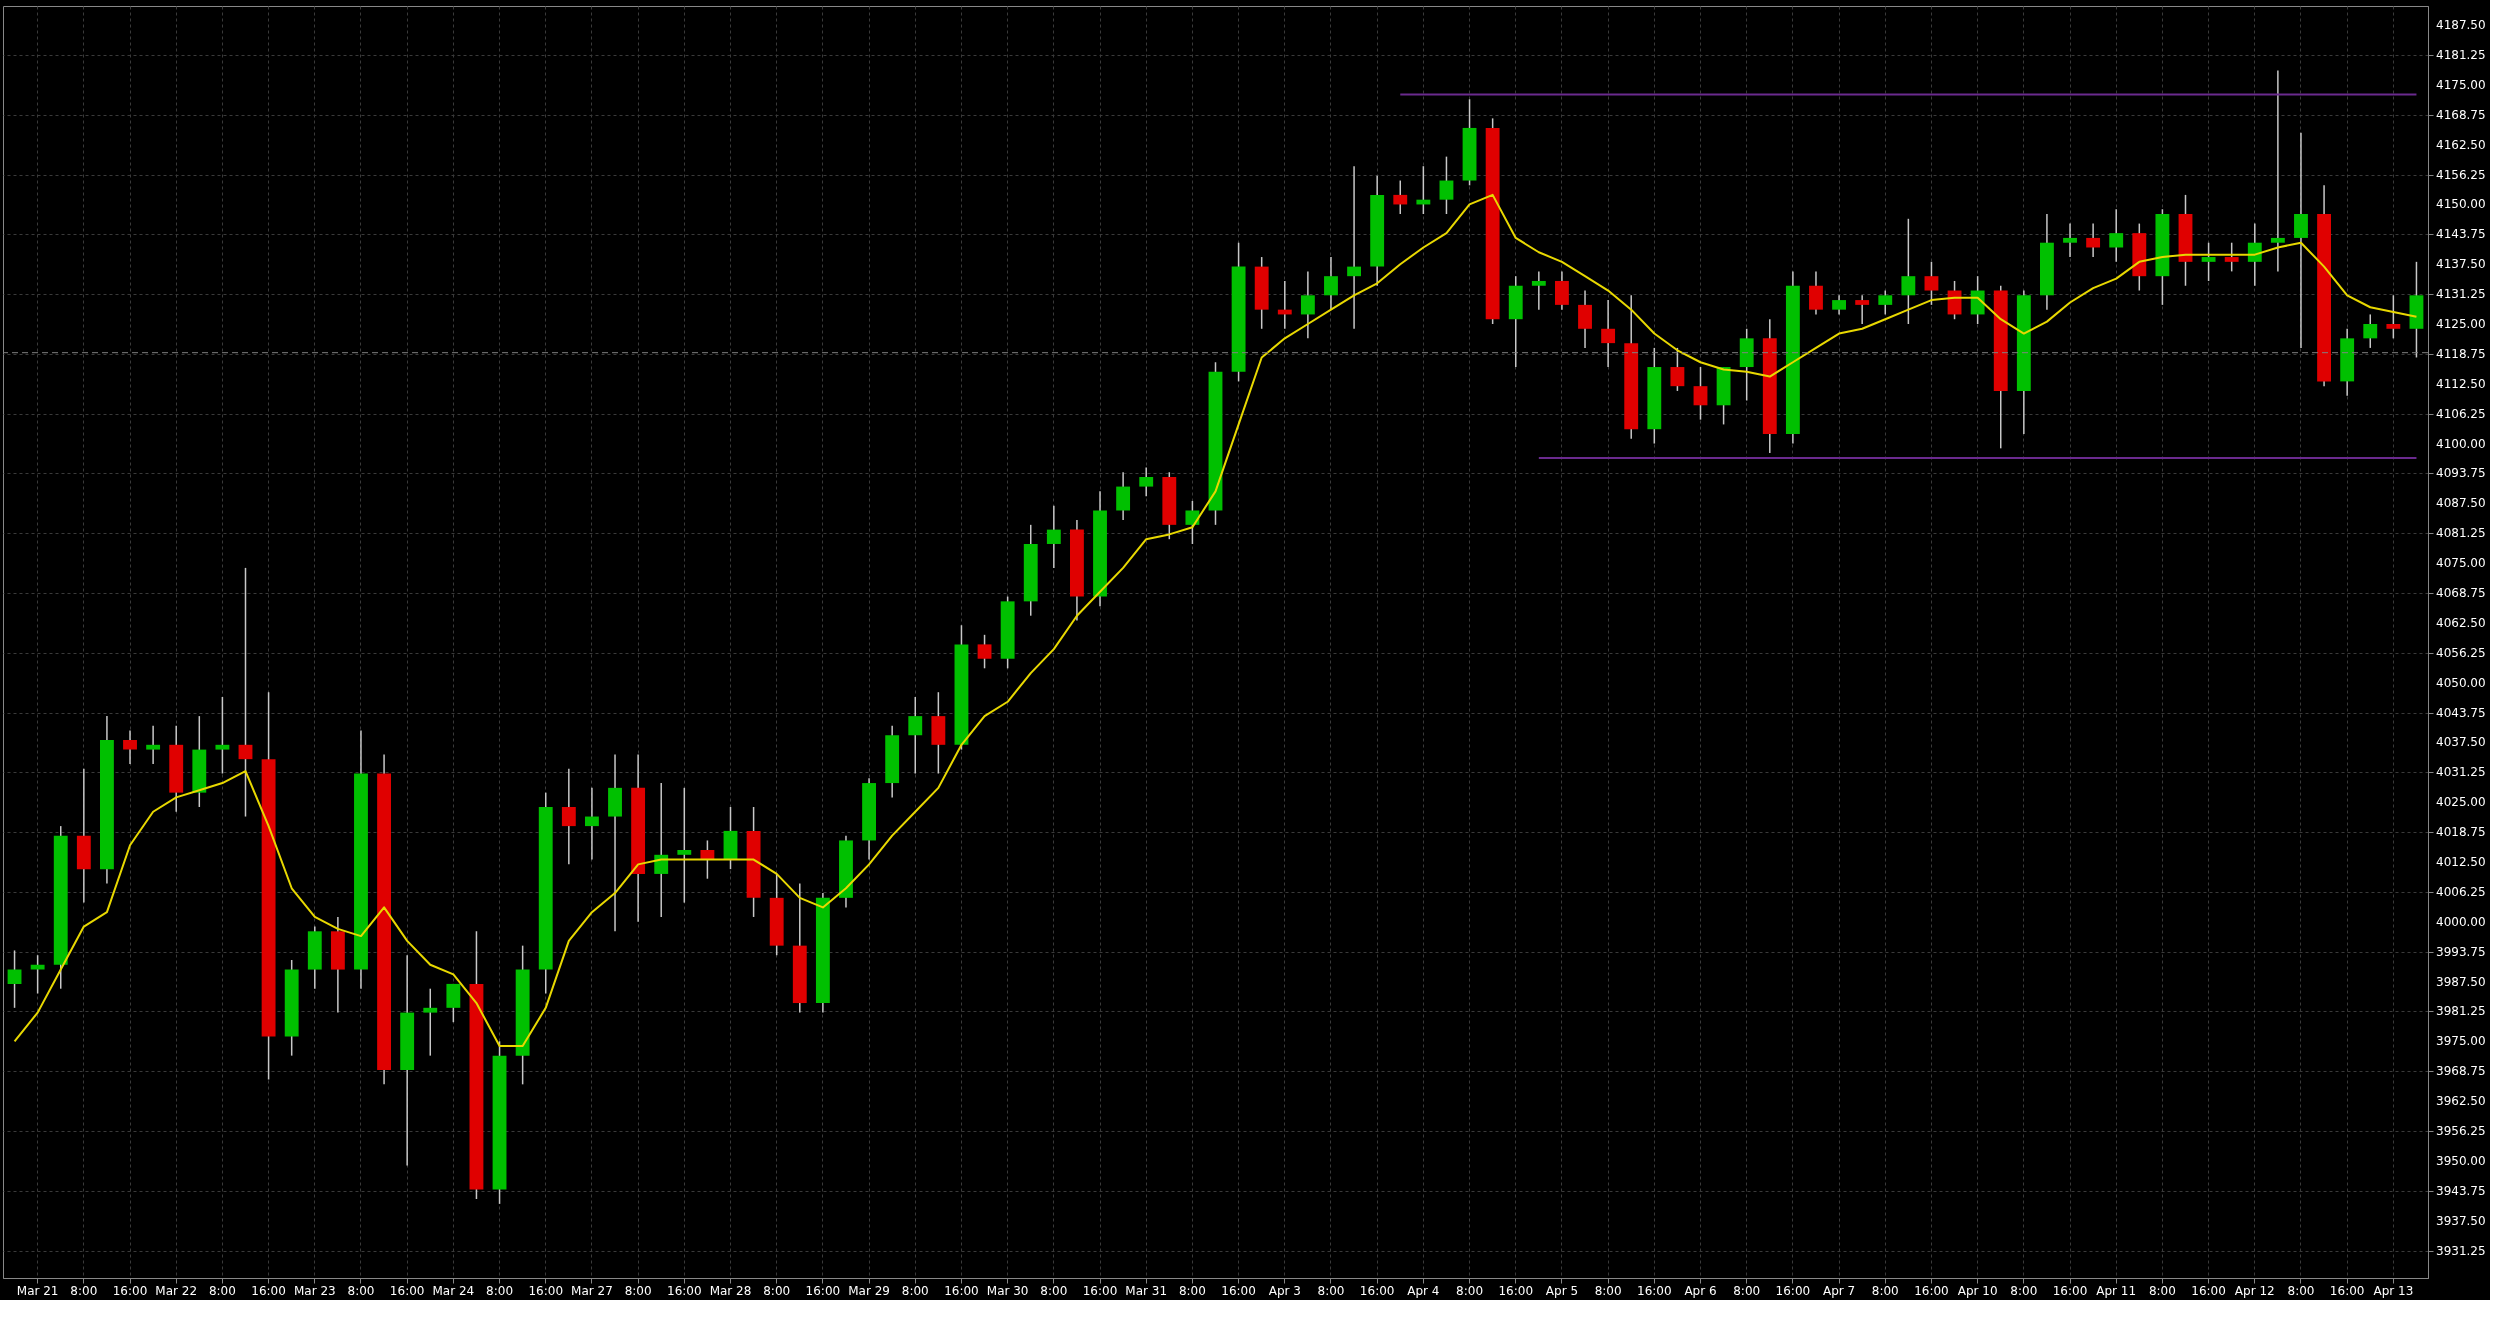 The height and width of the screenshot is (1323, 2508). Describe the element at coordinates (2461, 144) in the screenshot. I see `y-tick-label: 4162.50` at that location.